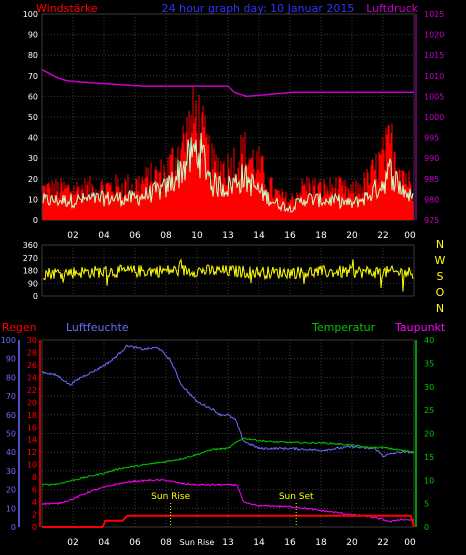 This screenshot has height=555, width=466. I want to click on rain-y-tick-label: 2, so click(34, 515).